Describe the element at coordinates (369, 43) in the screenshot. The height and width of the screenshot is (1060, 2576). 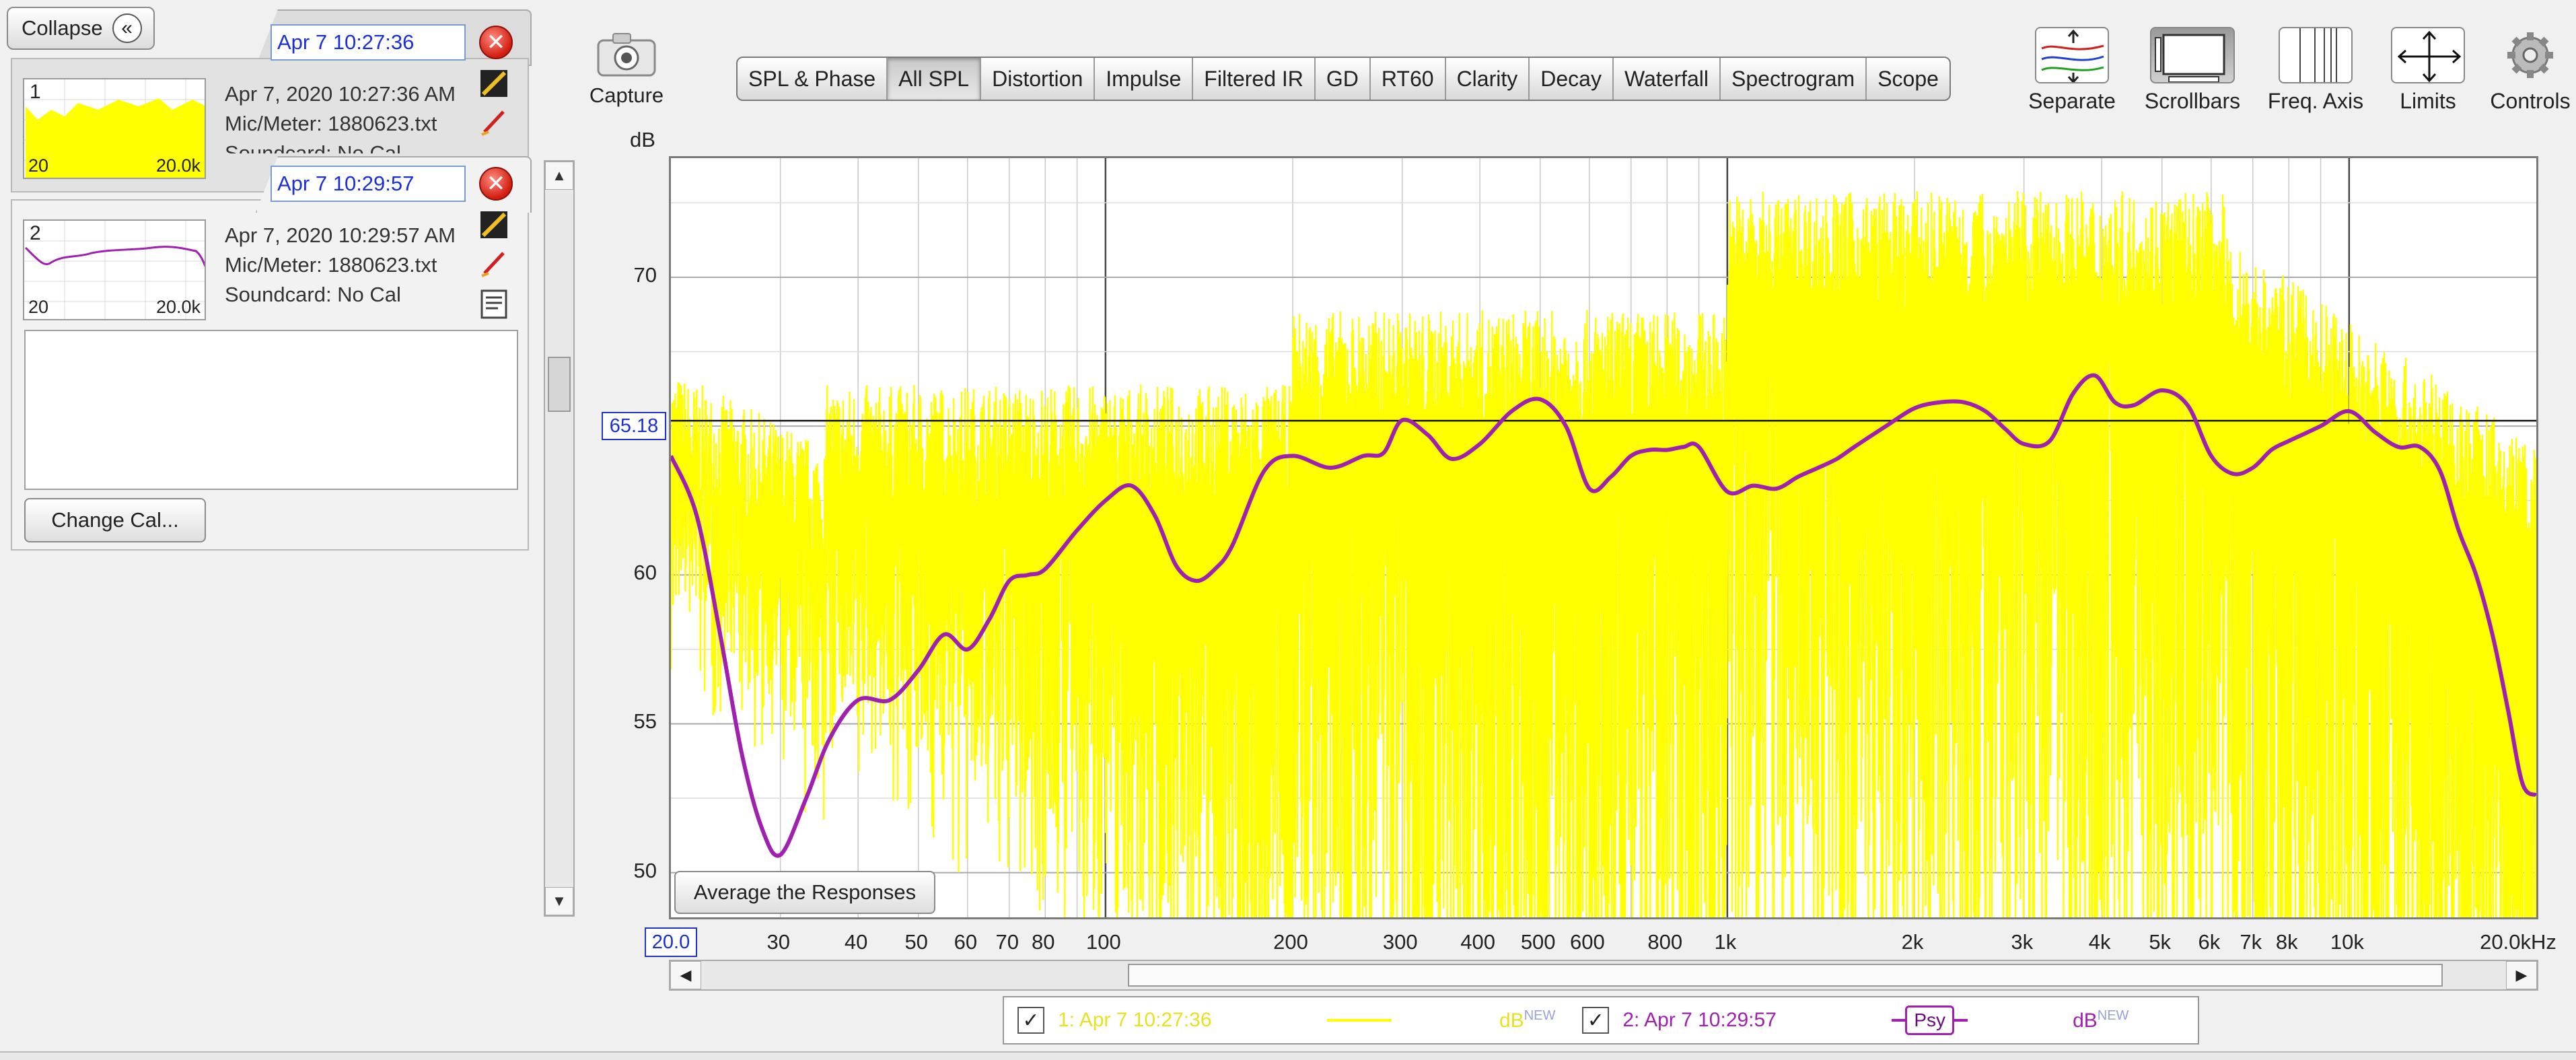
I see `measurement-1-name-field: Apr 7 10:27:36` at that location.